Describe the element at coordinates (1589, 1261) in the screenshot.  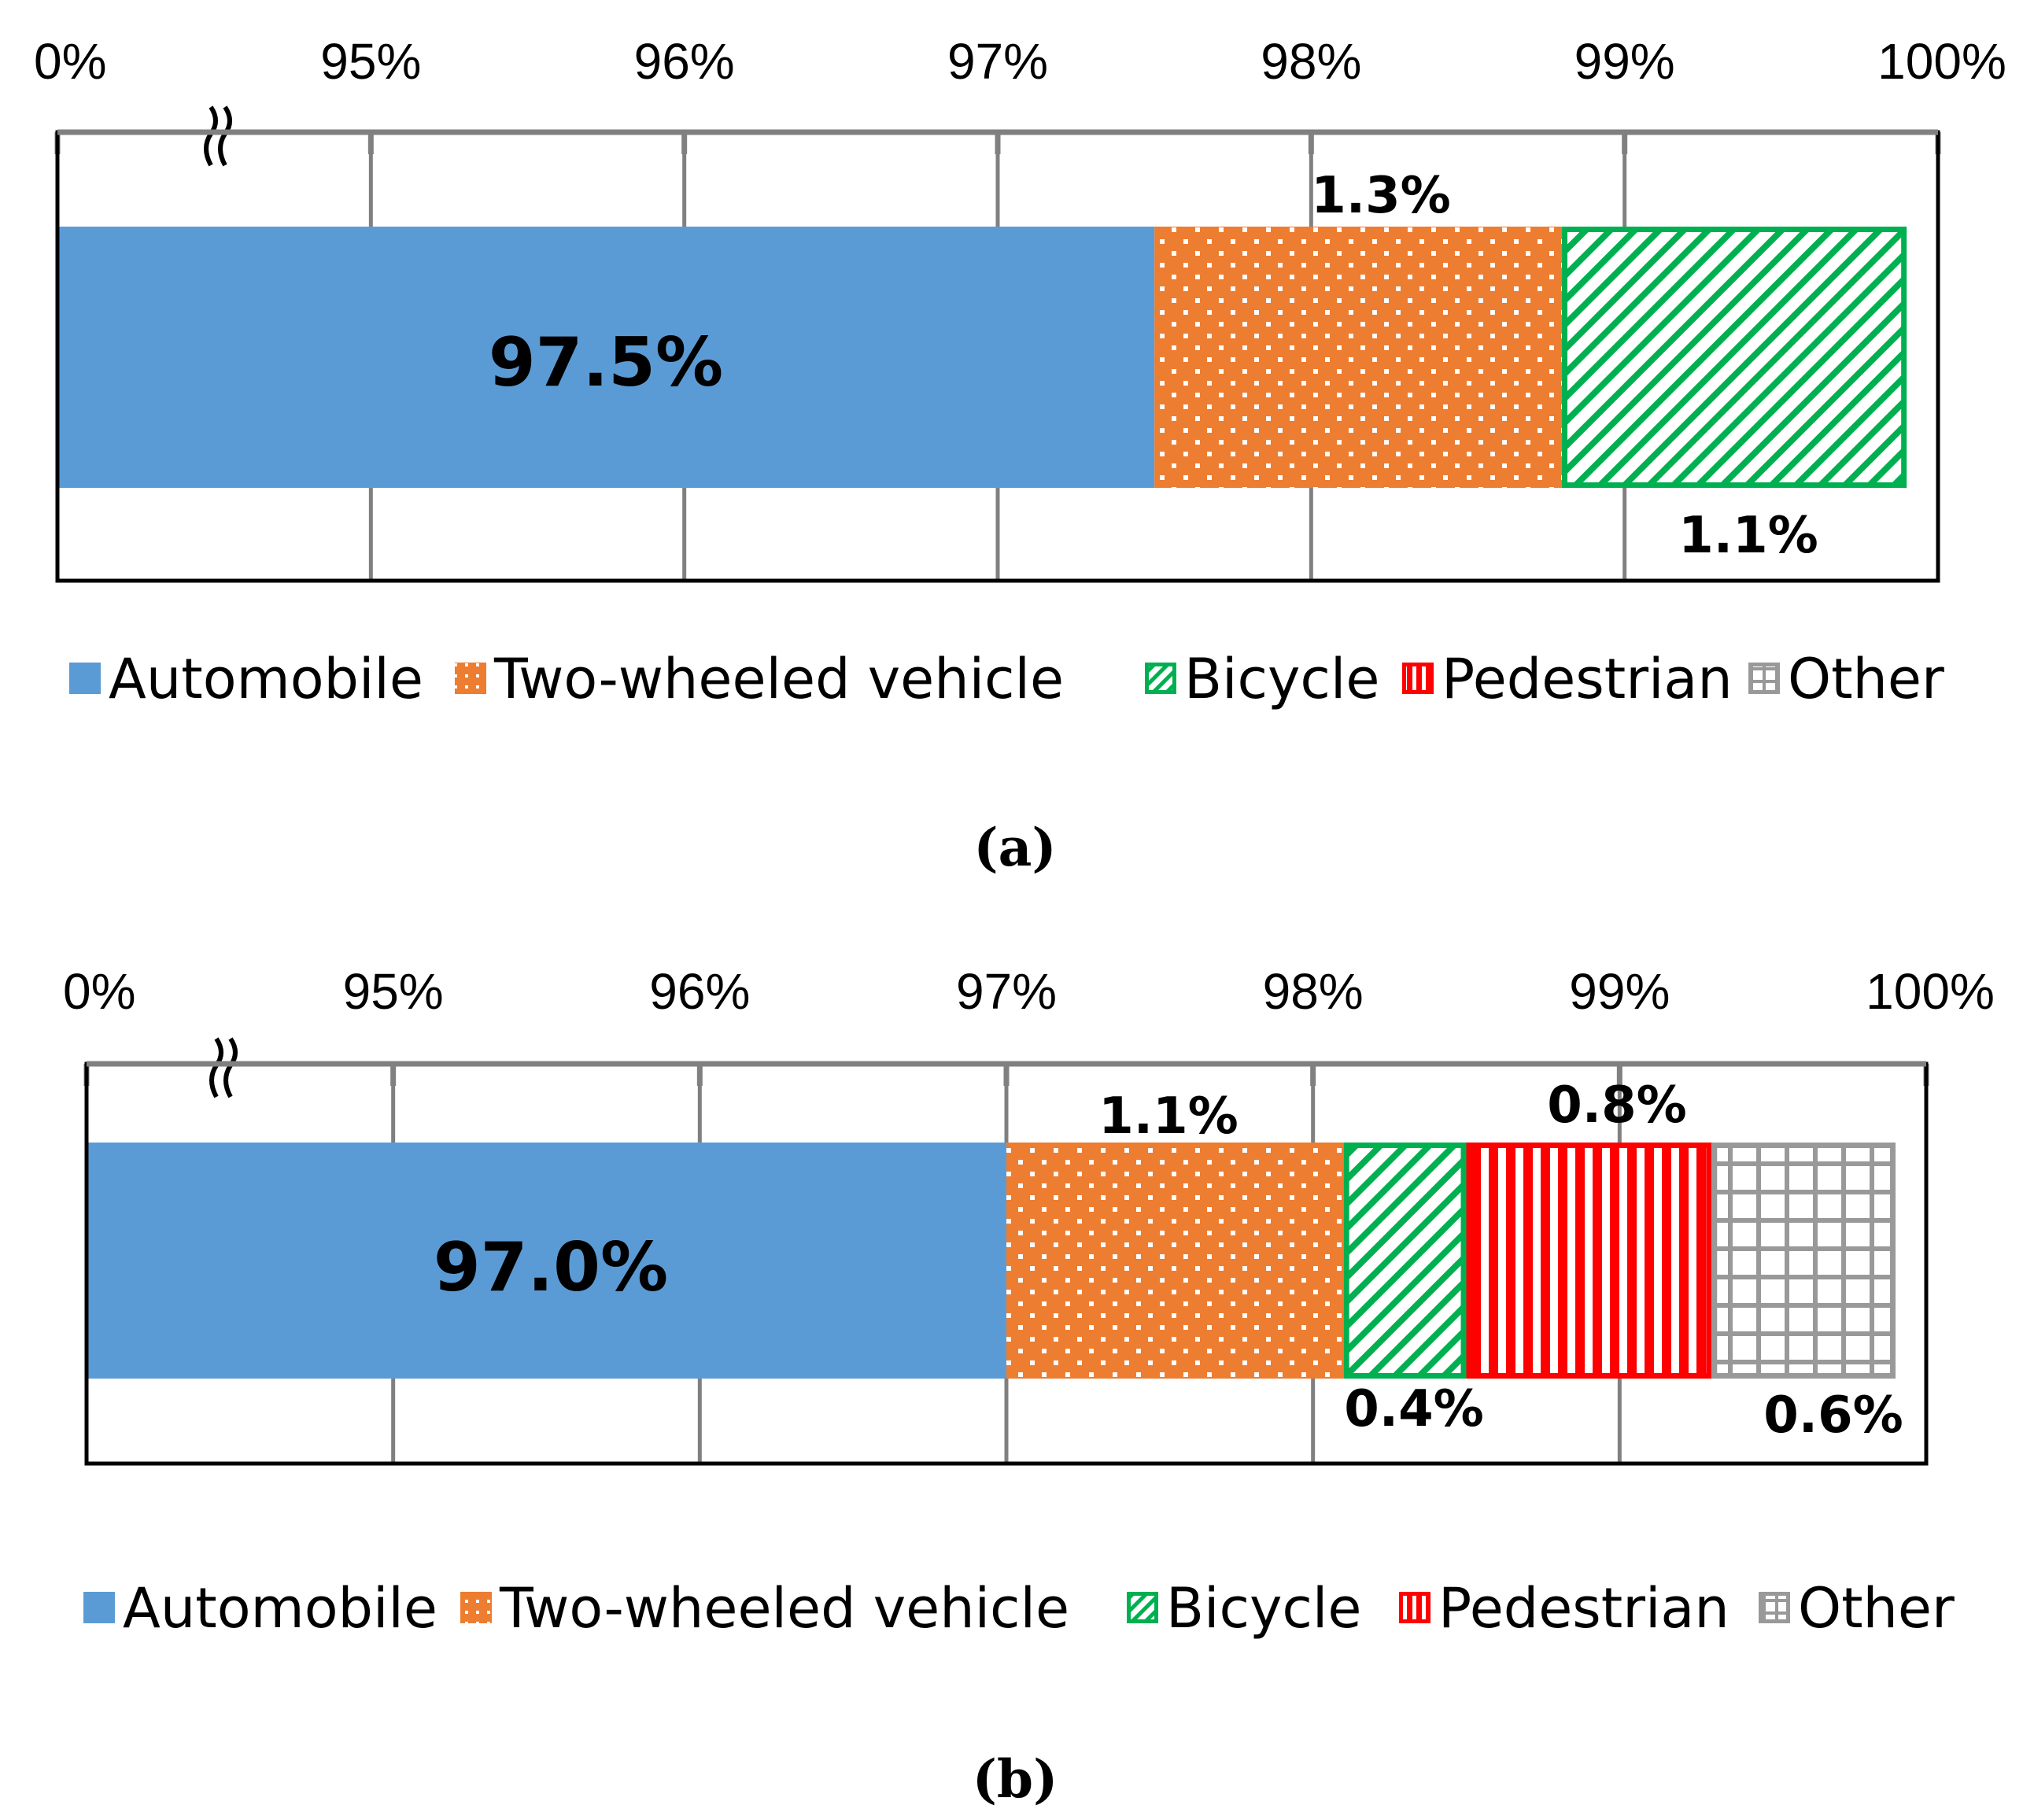
I see `bar-pedestrian` at that location.